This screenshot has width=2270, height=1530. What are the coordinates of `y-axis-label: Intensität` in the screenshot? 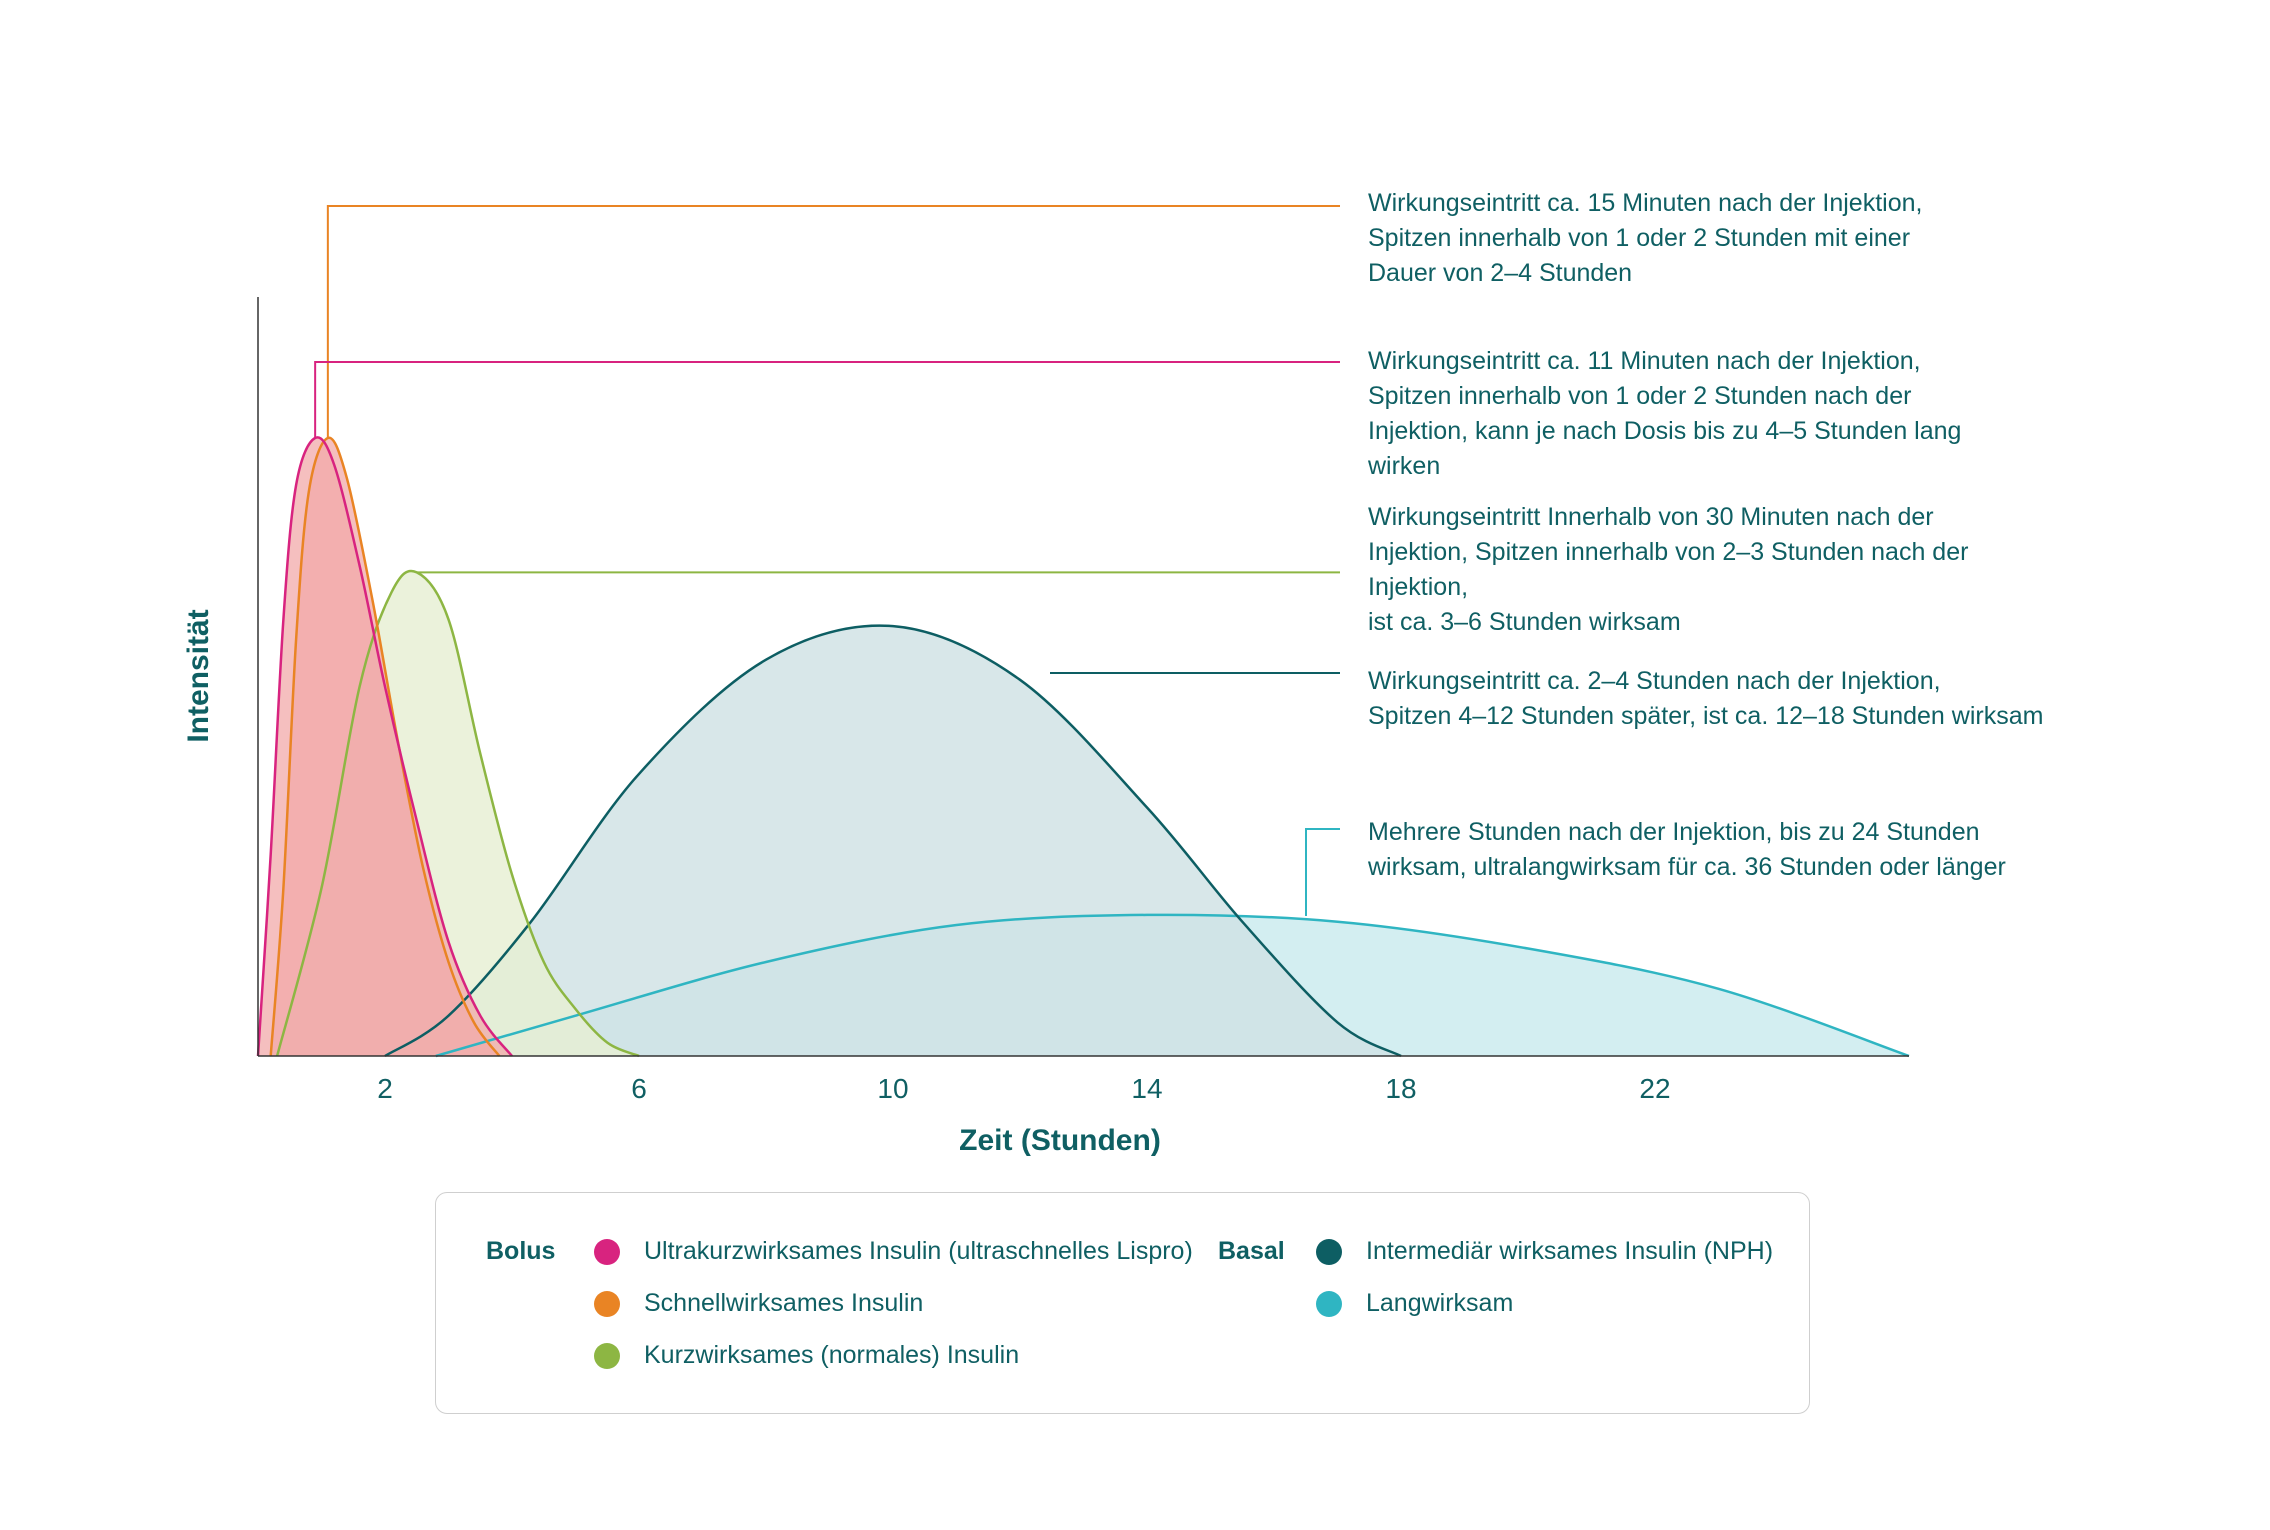 It's located at (198, 675).